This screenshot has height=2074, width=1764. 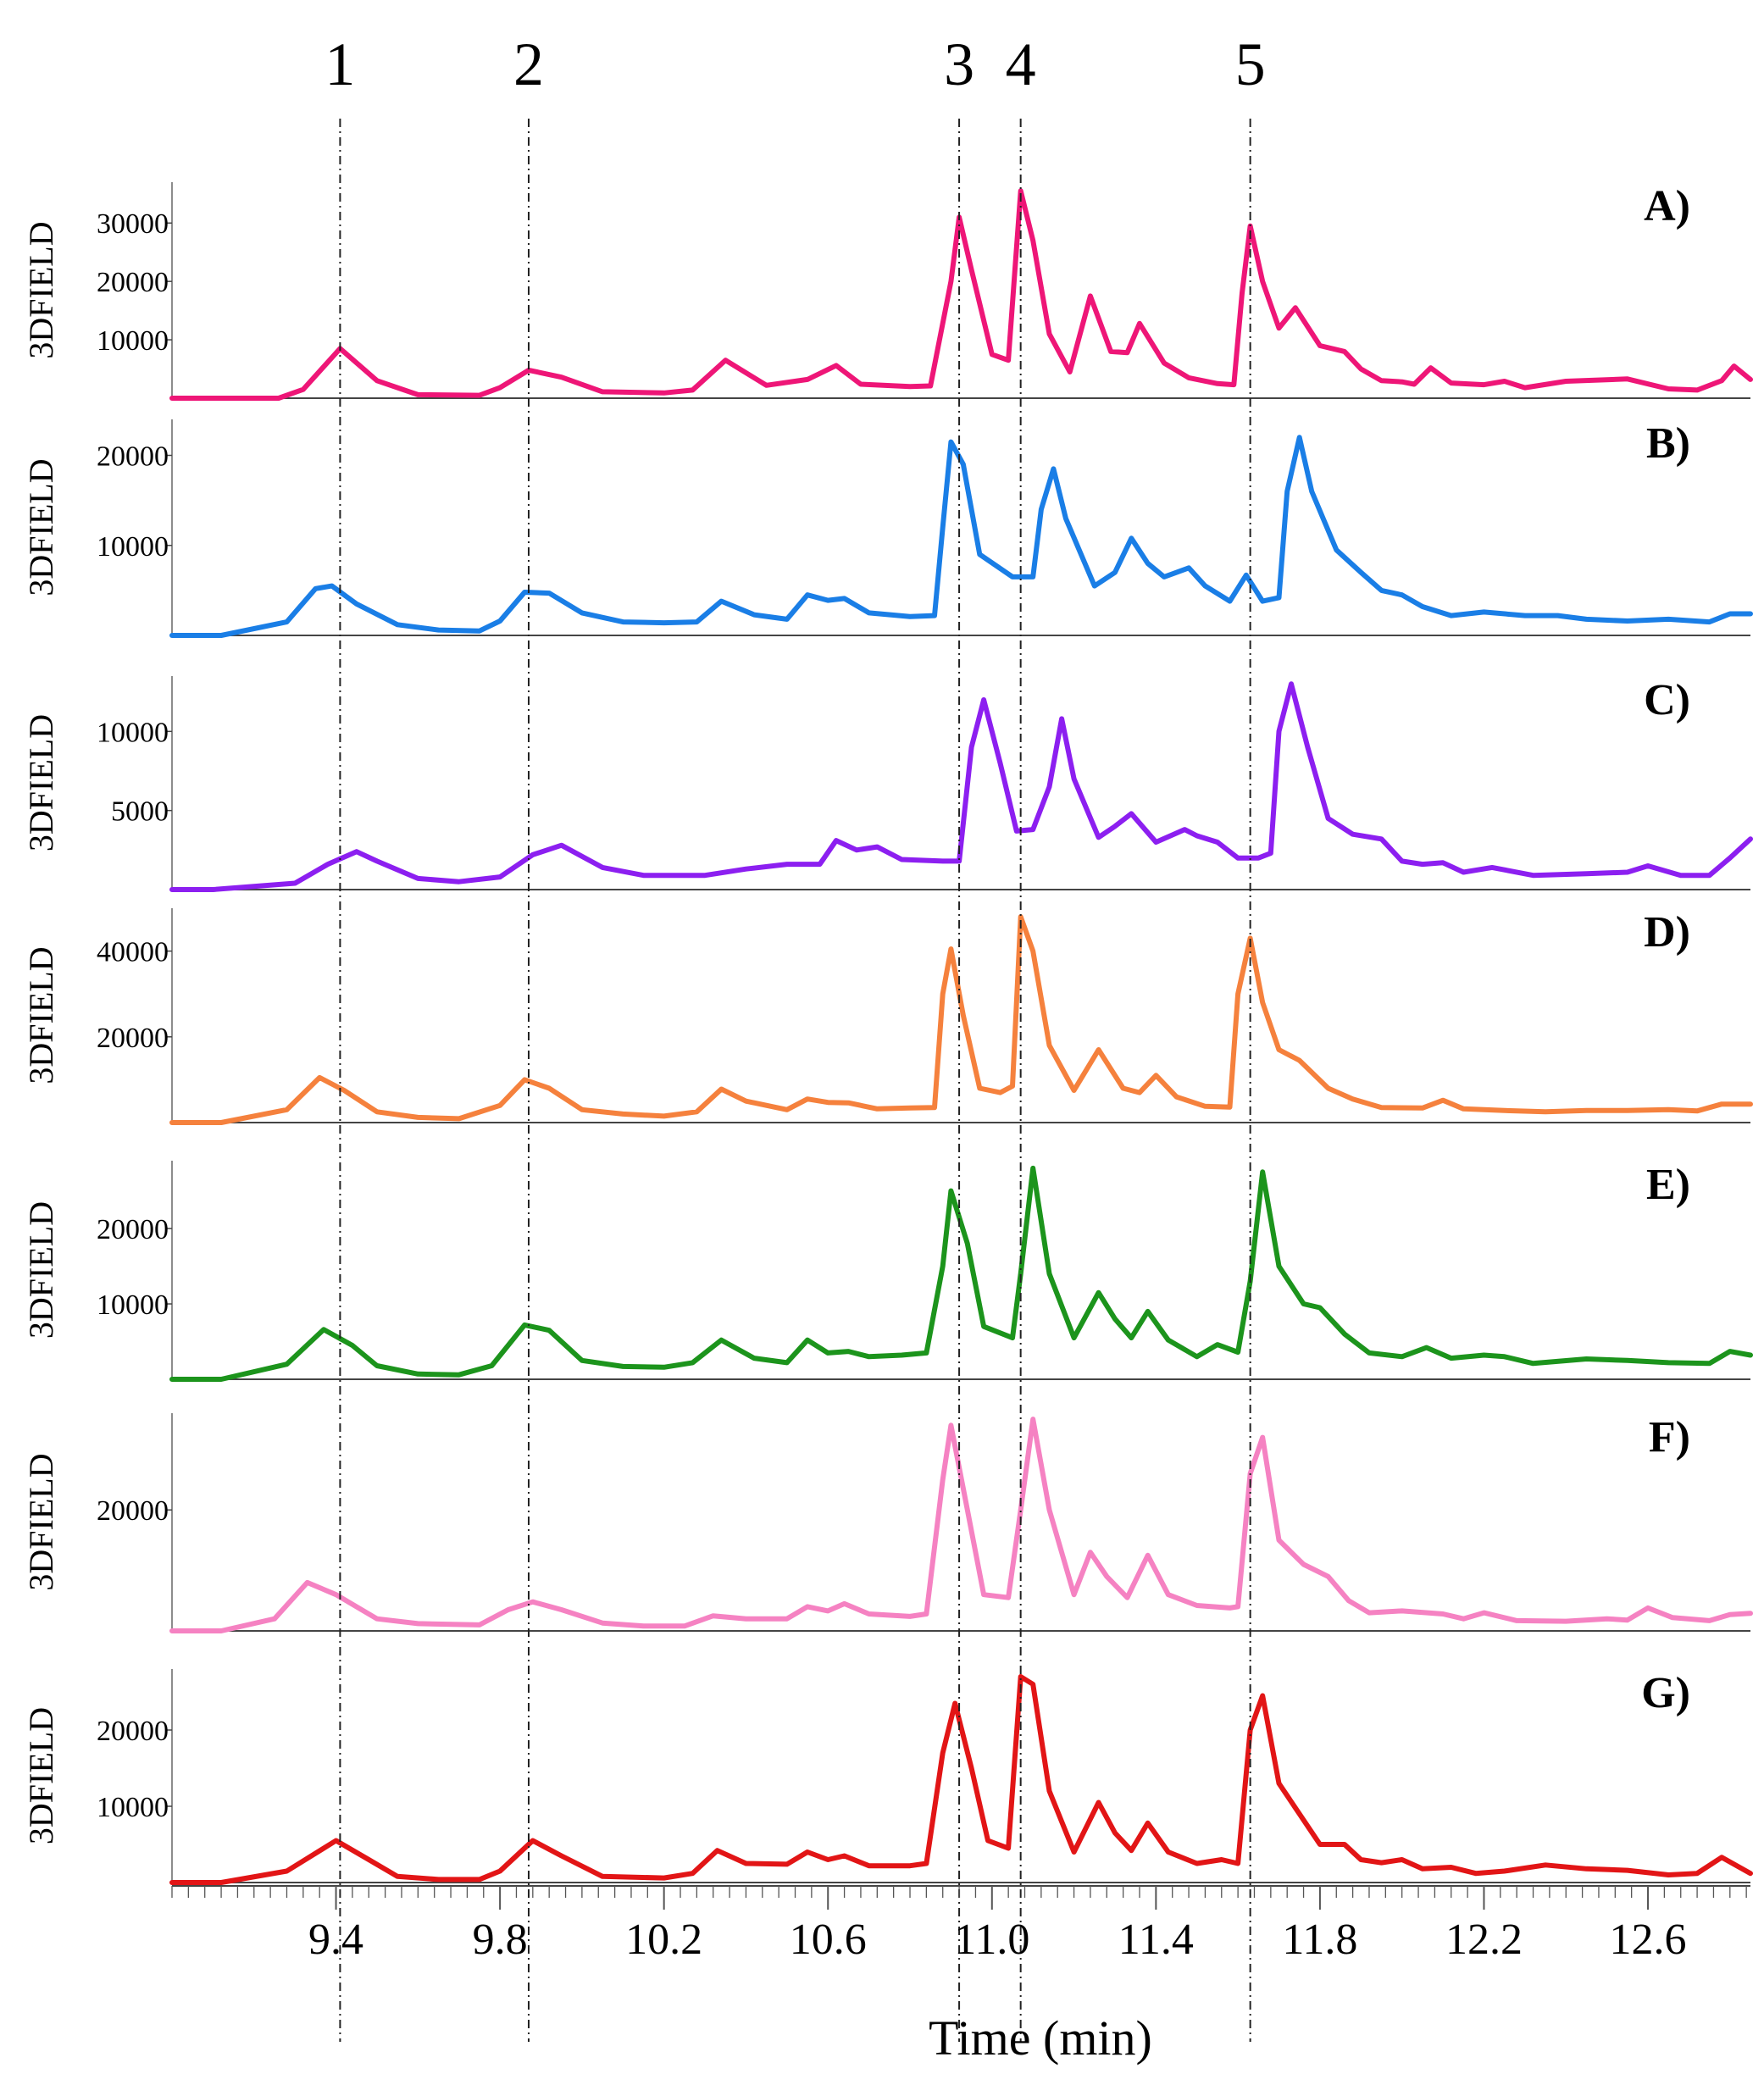 What do you see at coordinates (1250, 64) in the screenshot?
I see `peak-label: 5` at bounding box center [1250, 64].